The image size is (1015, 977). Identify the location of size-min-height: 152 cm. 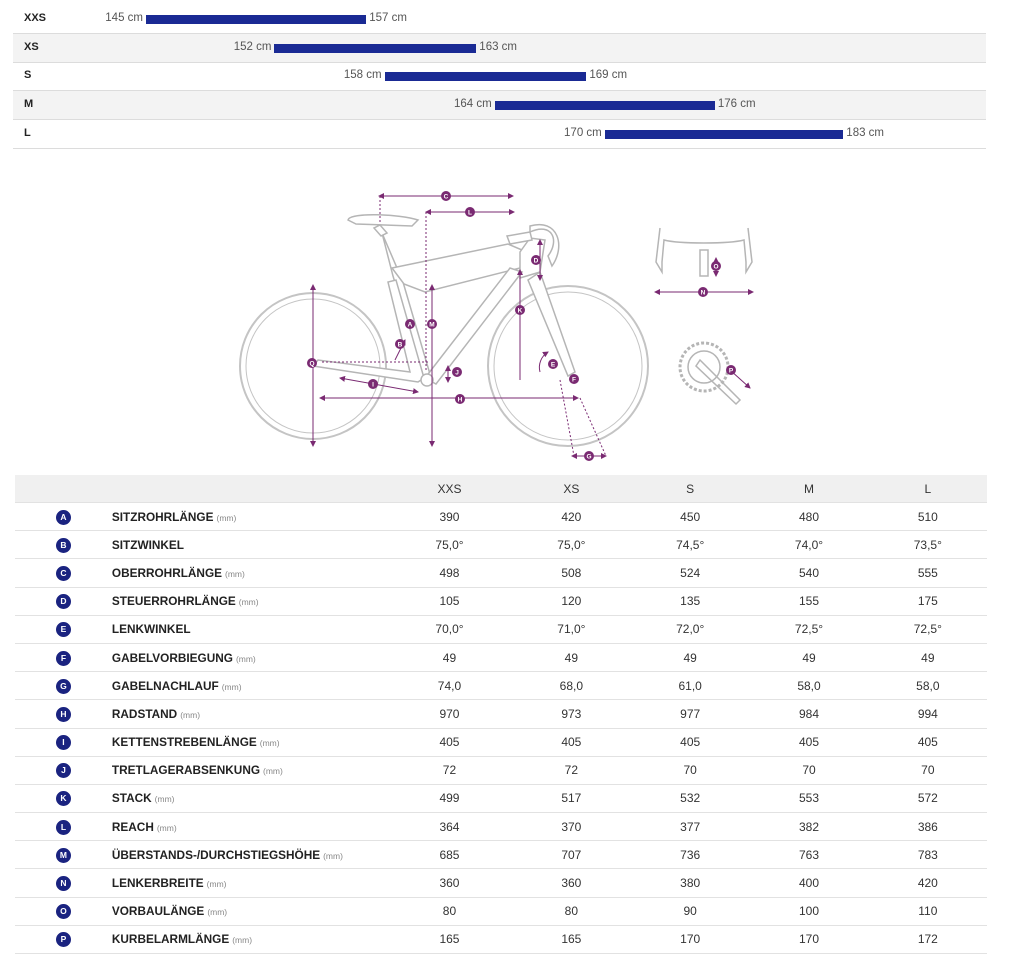
(252, 46).